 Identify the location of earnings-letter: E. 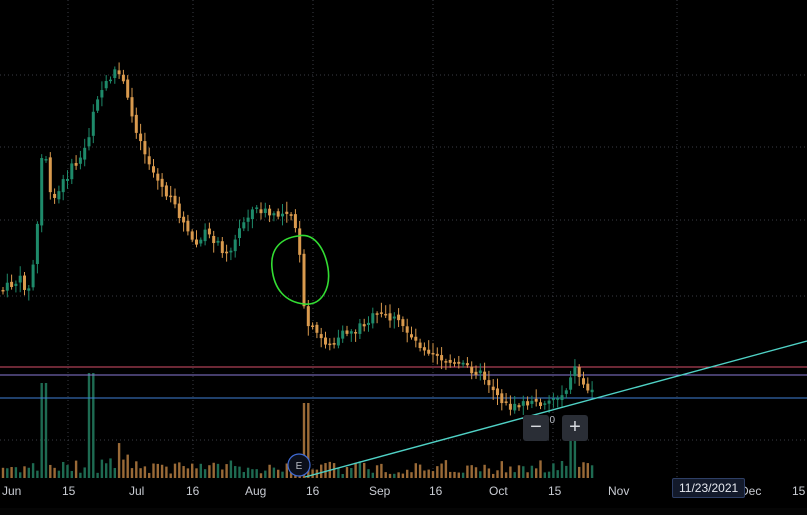
(299, 466).